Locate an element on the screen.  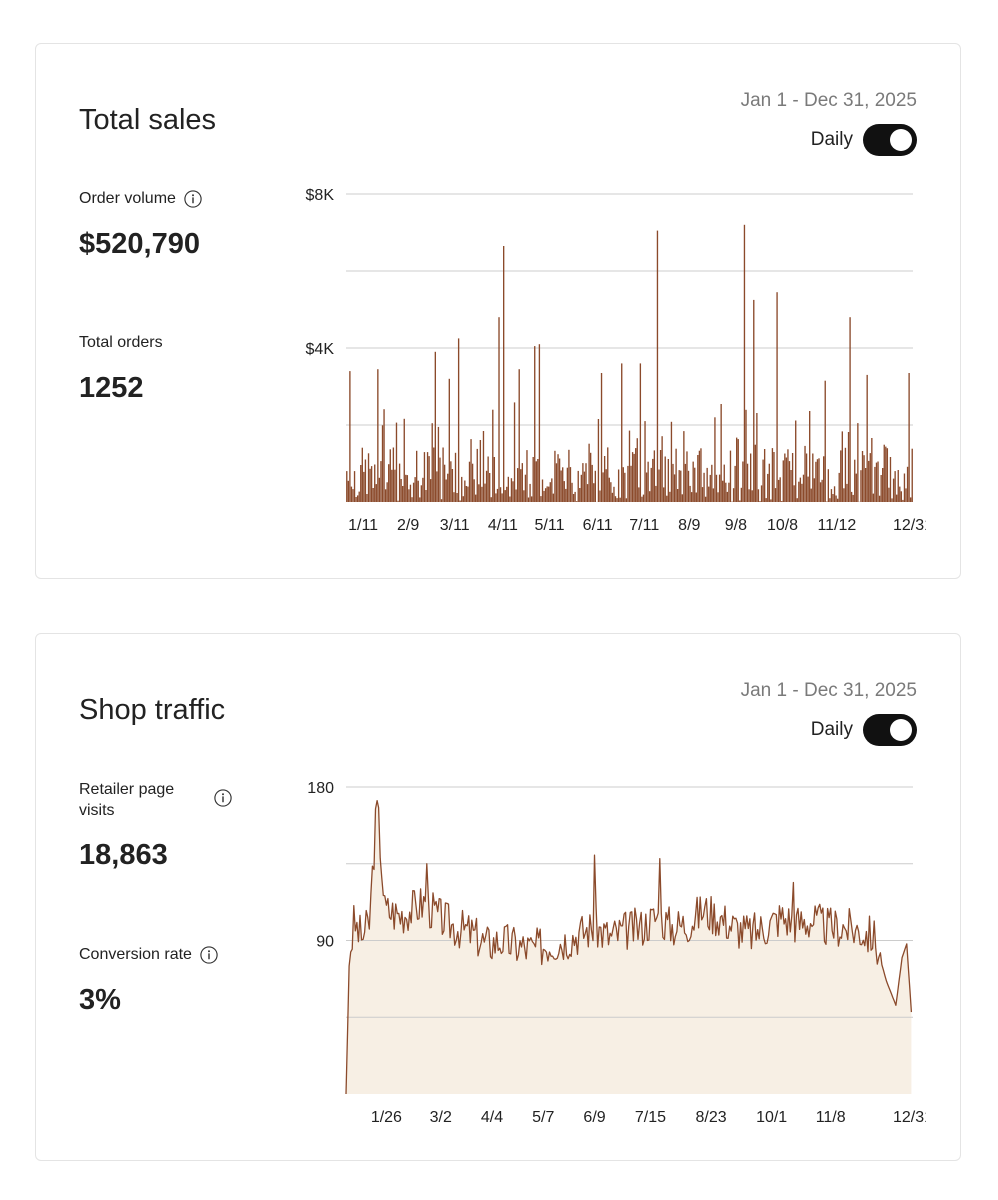
traffic-daily-toggle is located at coordinates (890, 730).